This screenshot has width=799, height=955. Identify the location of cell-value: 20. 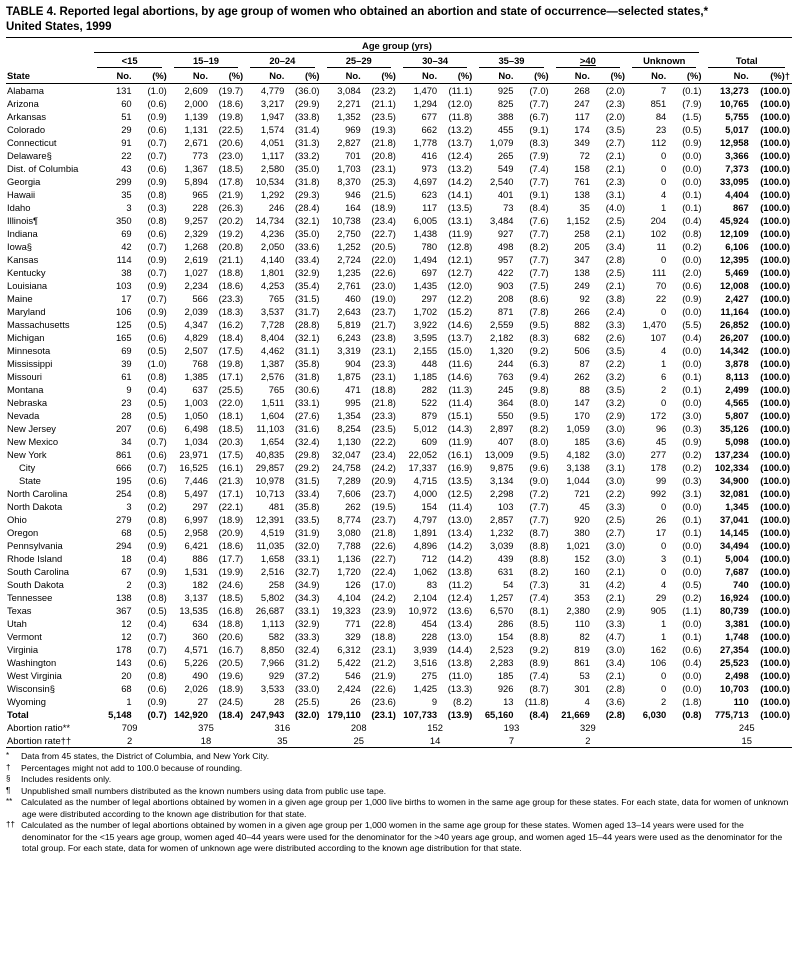
(126, 676).